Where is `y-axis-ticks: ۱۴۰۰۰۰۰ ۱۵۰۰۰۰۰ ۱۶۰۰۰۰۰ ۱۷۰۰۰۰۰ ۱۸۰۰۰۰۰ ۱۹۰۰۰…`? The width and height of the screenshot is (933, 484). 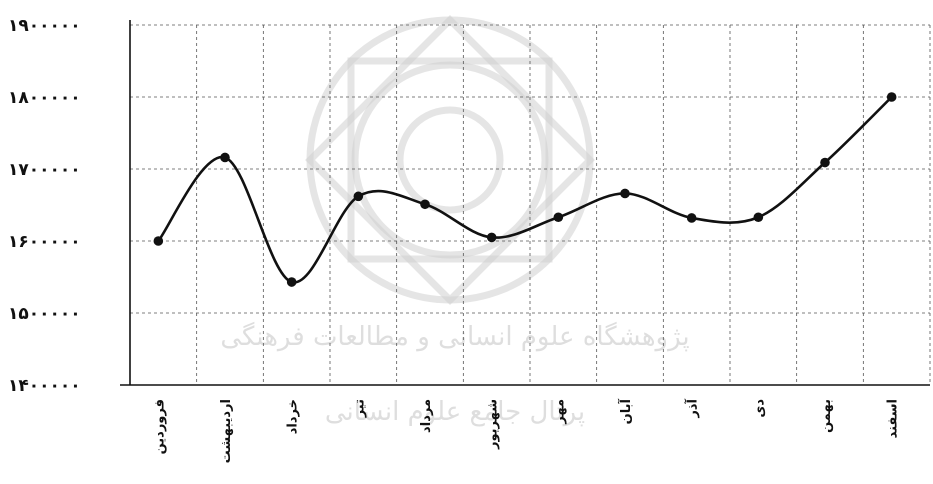 y-axis-ticks: ۱۴۰۰۰۰۰ ۱۵۰۰۰۰۰ ۱۶۰۰۰۰۰ ۱۷۰۰۰۰۰ ۱۸۰۰۰۰۰ ۱۹۰۰۰… is located at coordinates (44, 206).